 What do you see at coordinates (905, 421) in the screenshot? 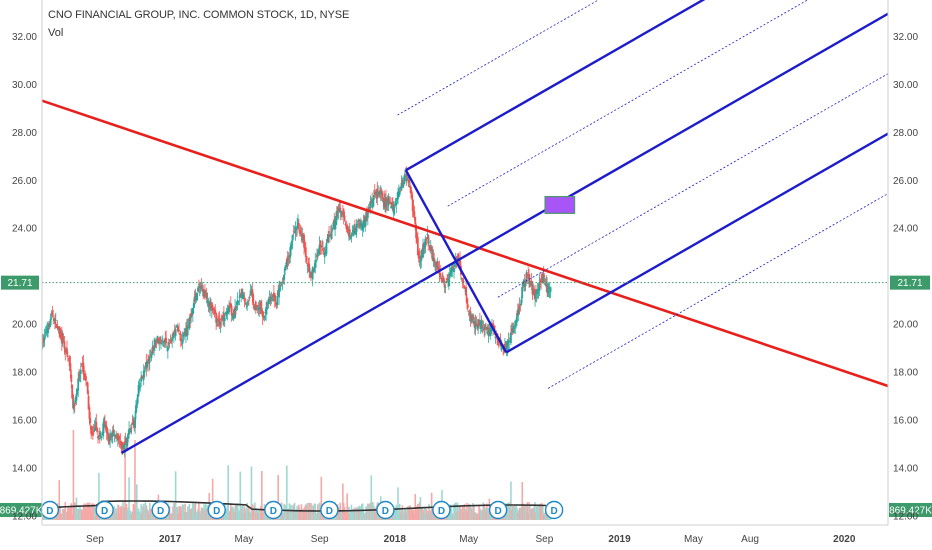
I see `y-tick-label-right: 16.00` at bounding box center [905, 421].